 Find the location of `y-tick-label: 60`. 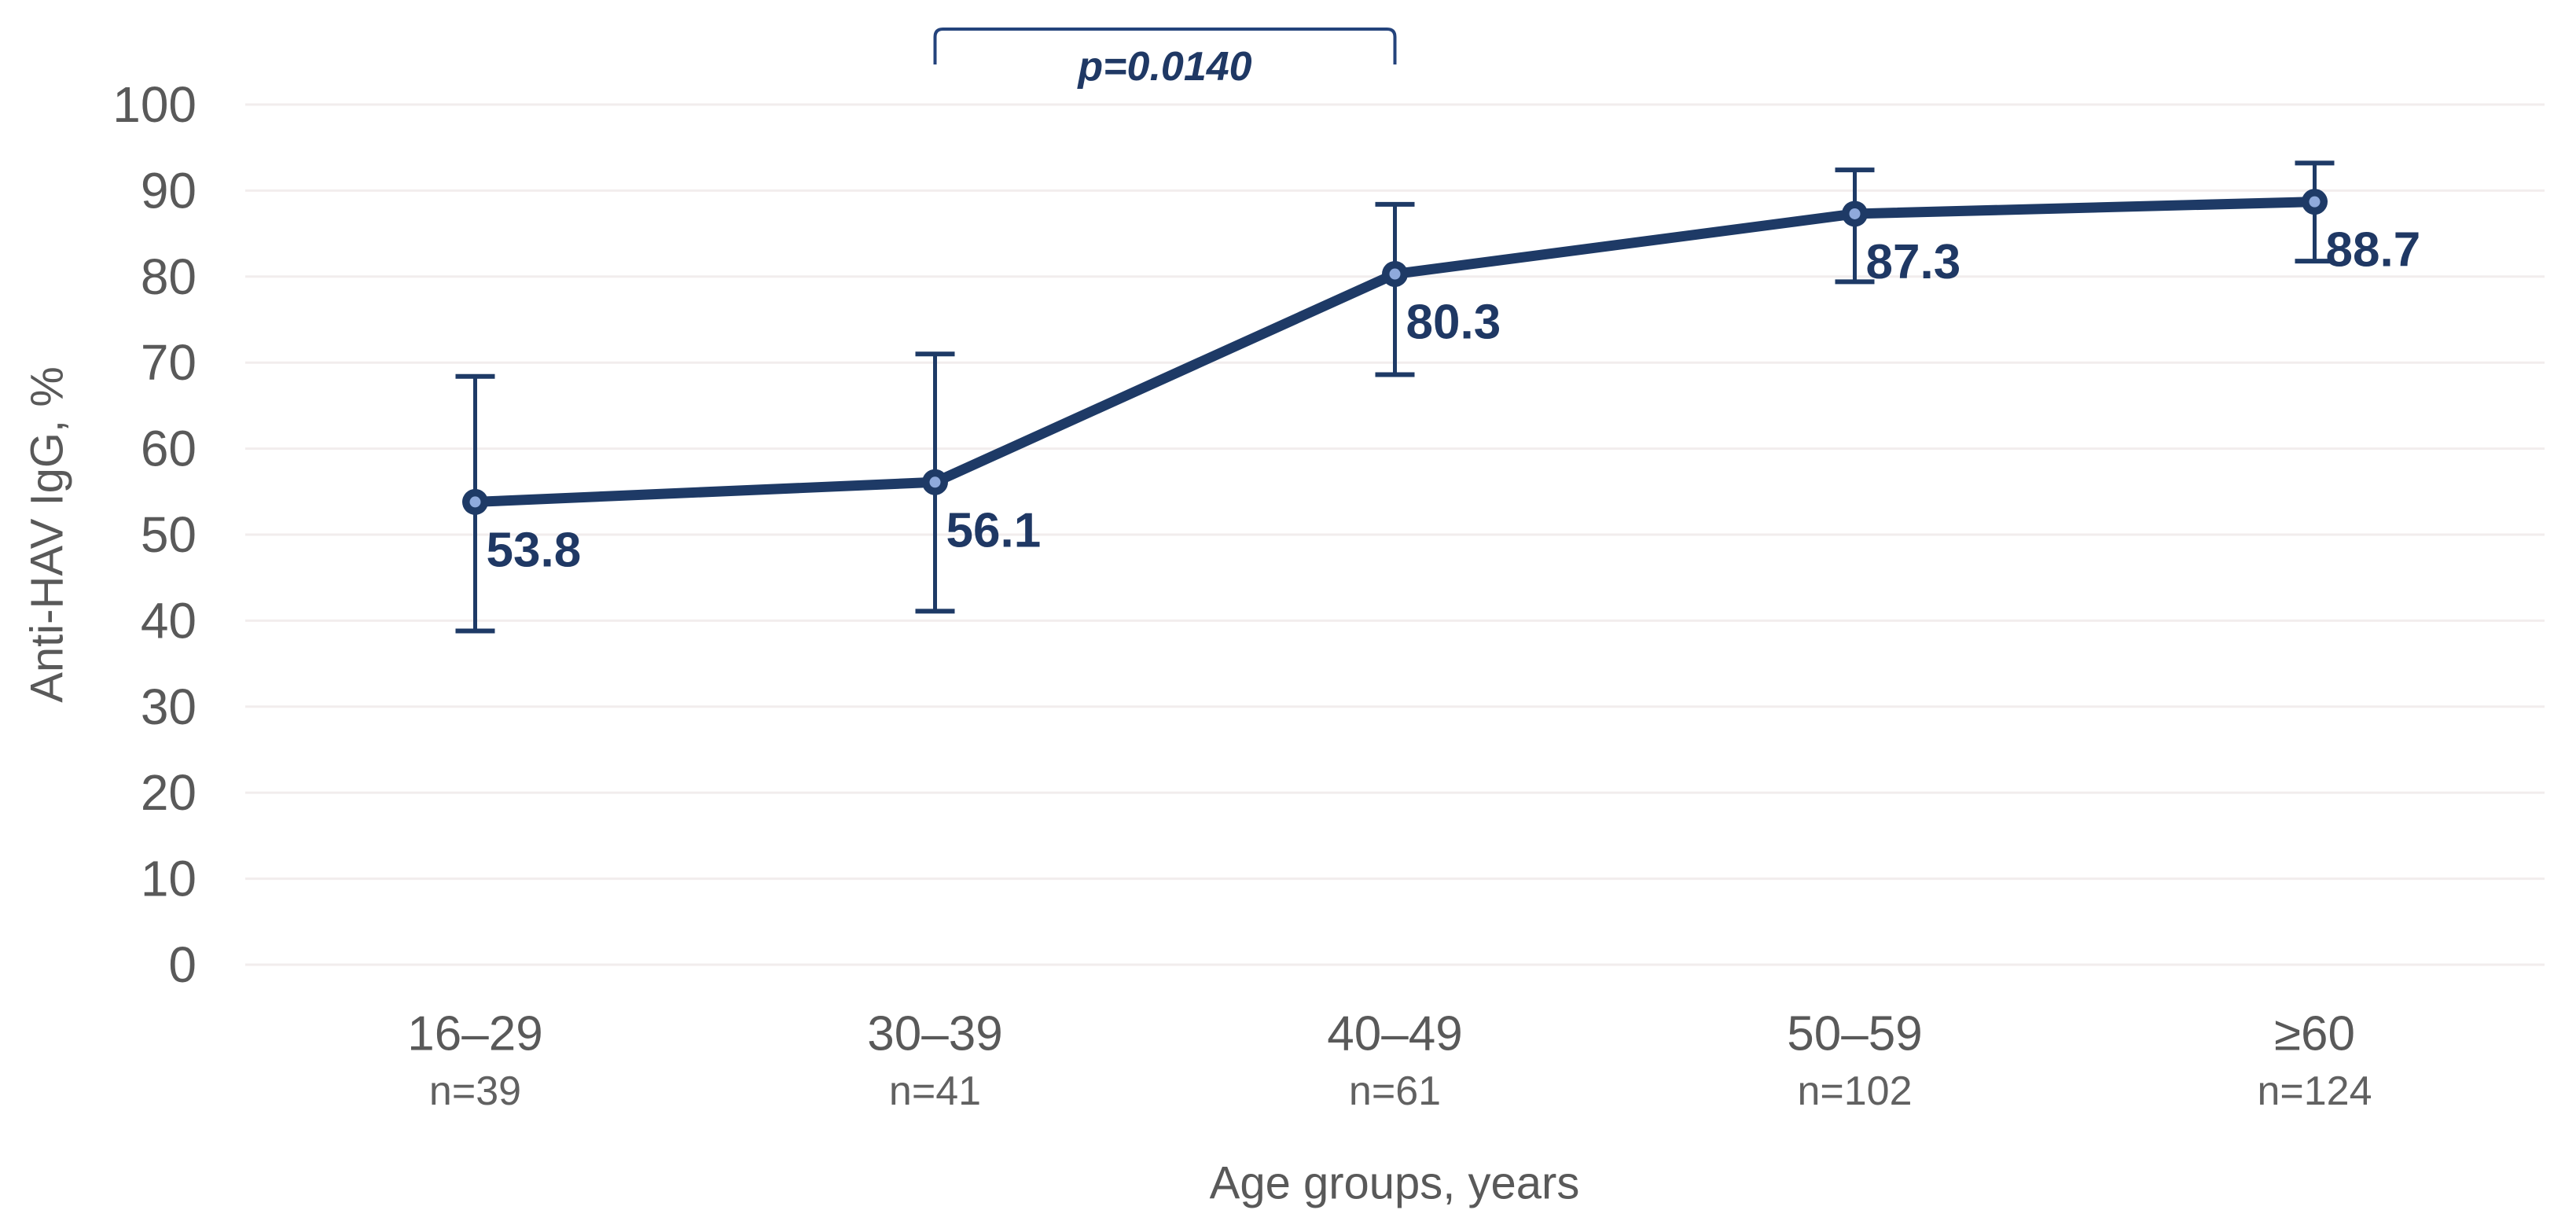

y-tick-label: 60 is located at coordinates (169, 449).